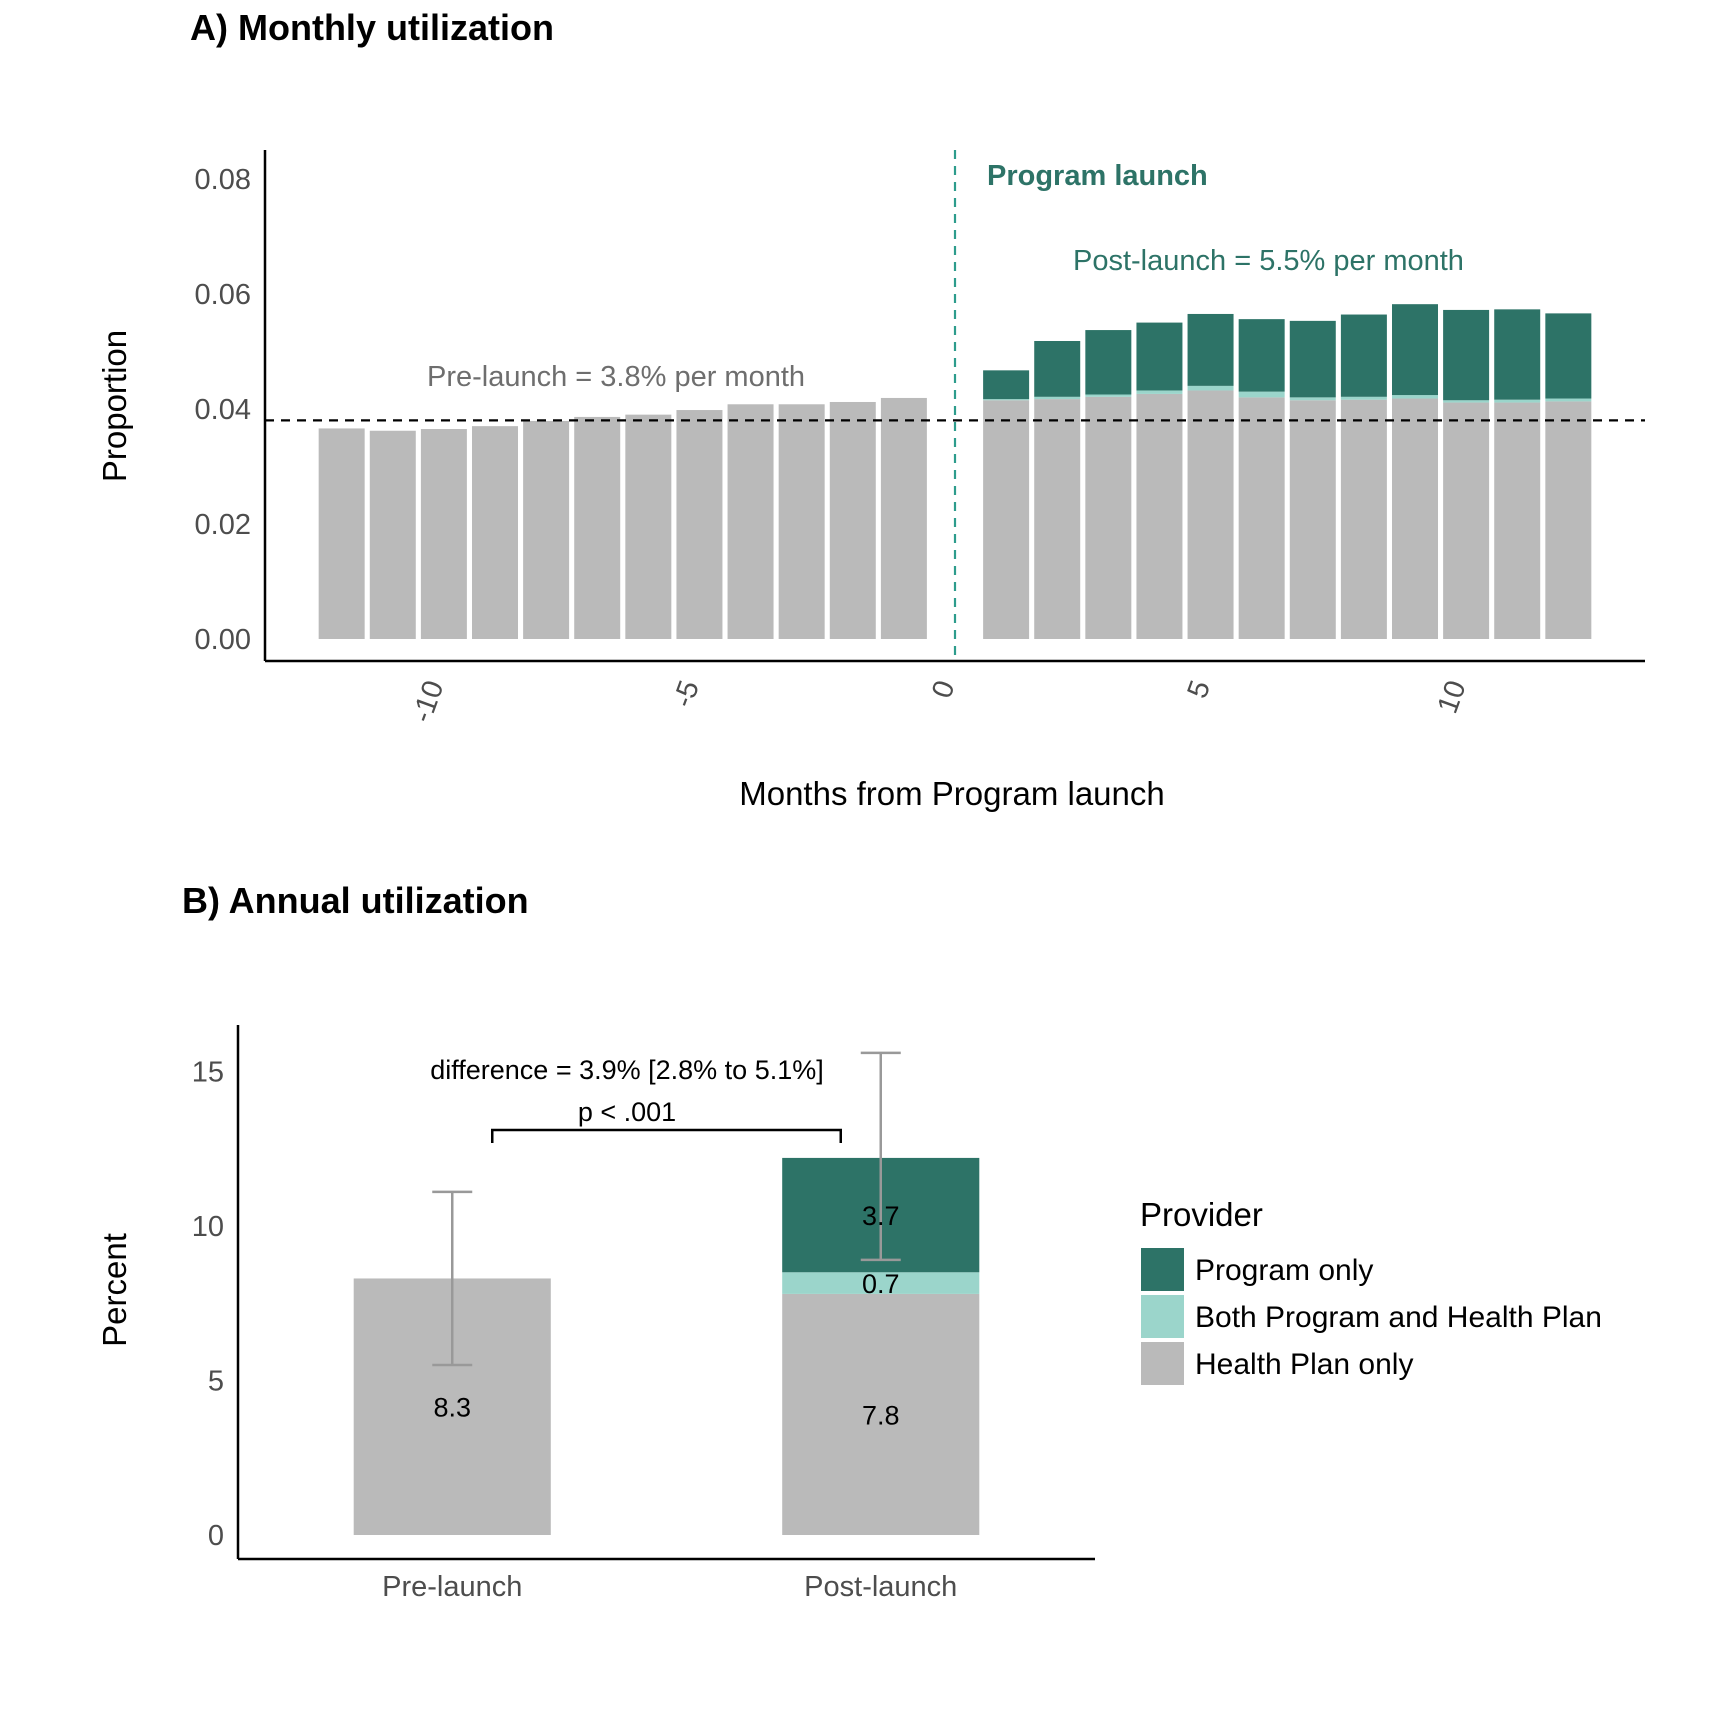 The height and width of the screenshot is (1728, 1728). What do you see at coordinates (750, 521) in the screenshot?
I see `bar-month--4-series-0` at bounding box center [750, 521].